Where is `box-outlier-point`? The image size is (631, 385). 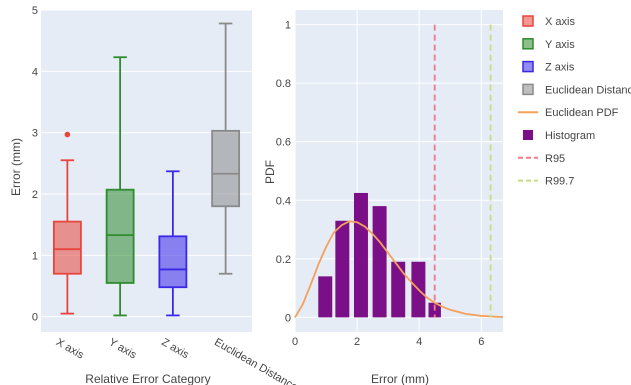 box-outlier-point is located at coordinates (67, 134).